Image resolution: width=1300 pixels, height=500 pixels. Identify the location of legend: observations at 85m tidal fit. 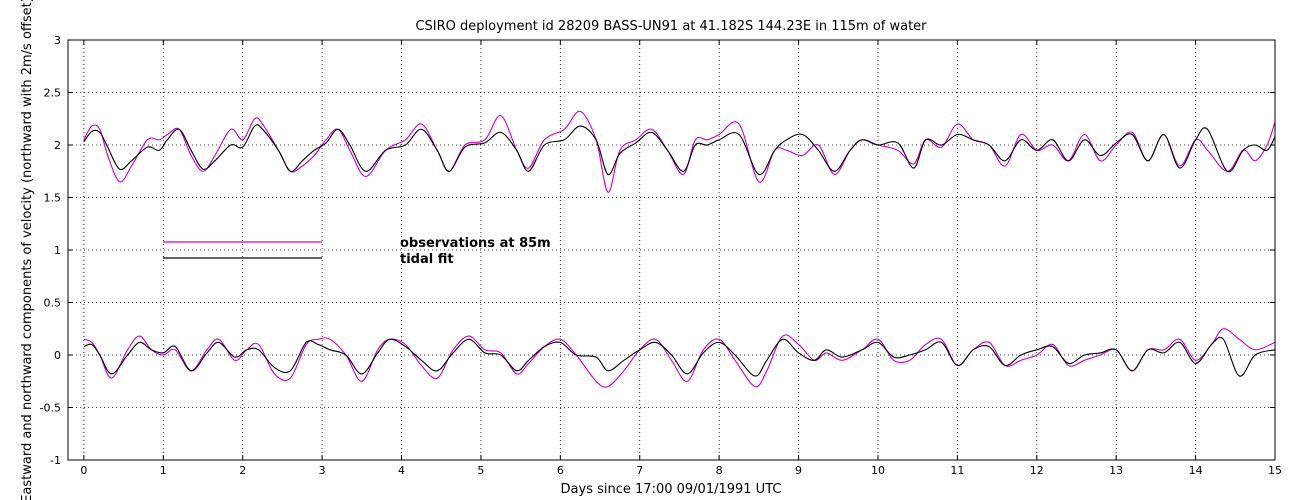
(357, 251).